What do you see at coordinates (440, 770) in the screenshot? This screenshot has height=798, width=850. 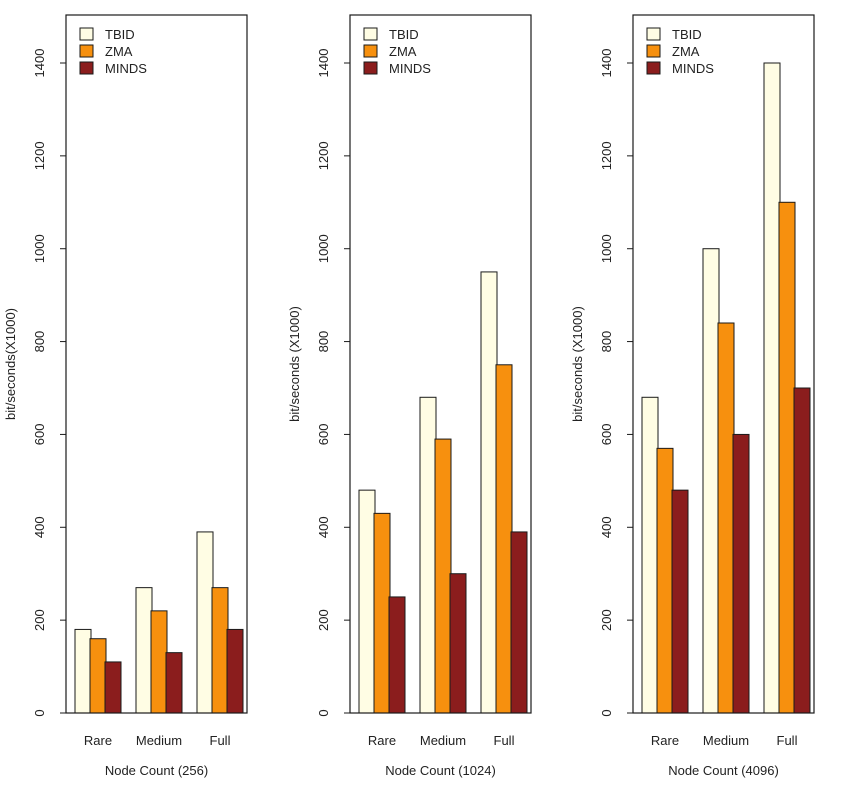 I see `x-axis-title: Node Count (1024)` at bounding box center [440, 770].